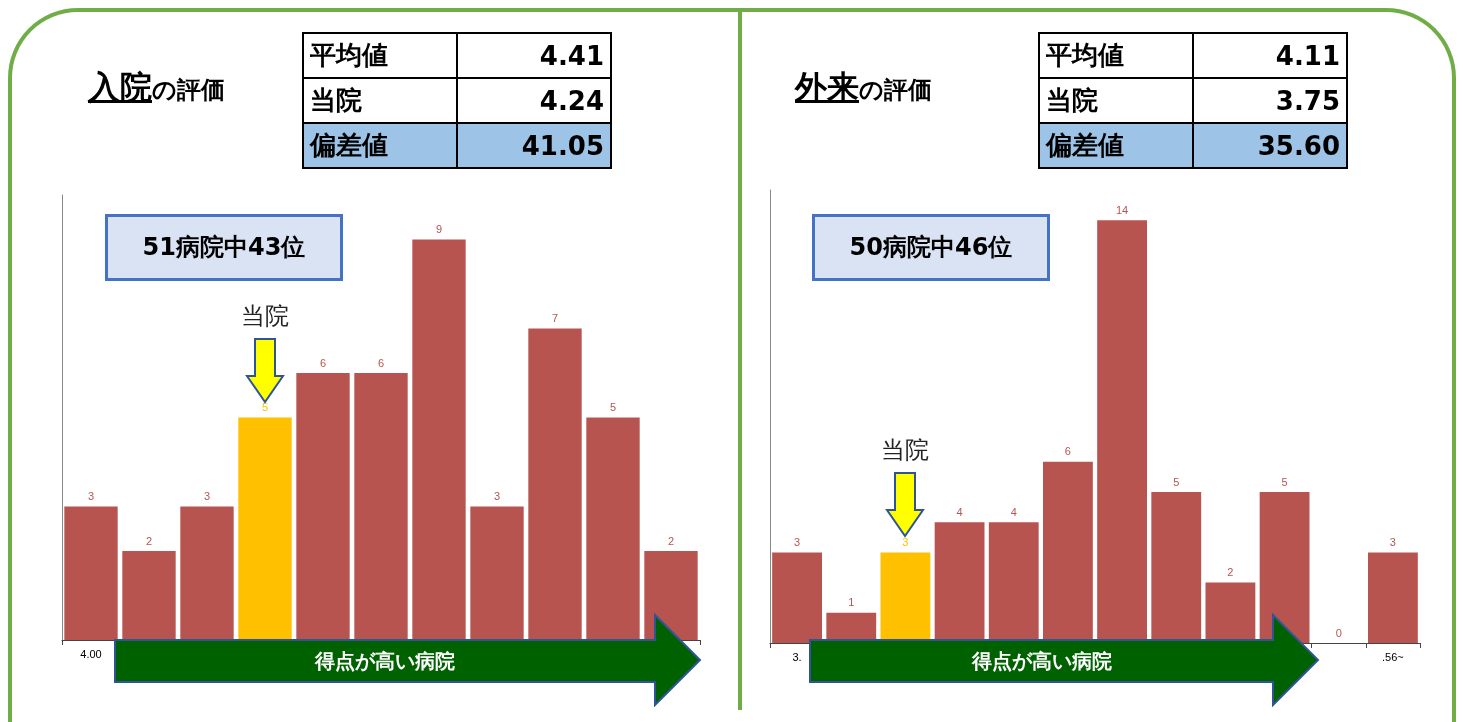  What do you see at coordinates (534, 55) in the screenshot?
I see `text: 4.41` at bounding box center [534, 55].